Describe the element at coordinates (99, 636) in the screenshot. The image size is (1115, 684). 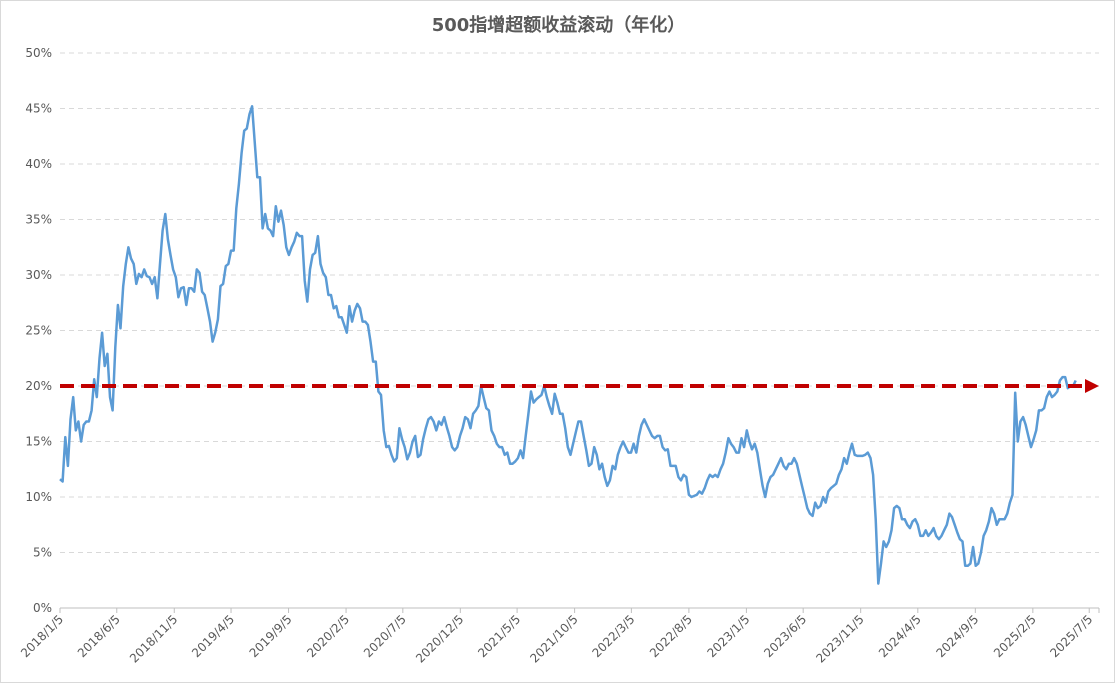
I see `x-tick-label: 2018/6/5` at that location.